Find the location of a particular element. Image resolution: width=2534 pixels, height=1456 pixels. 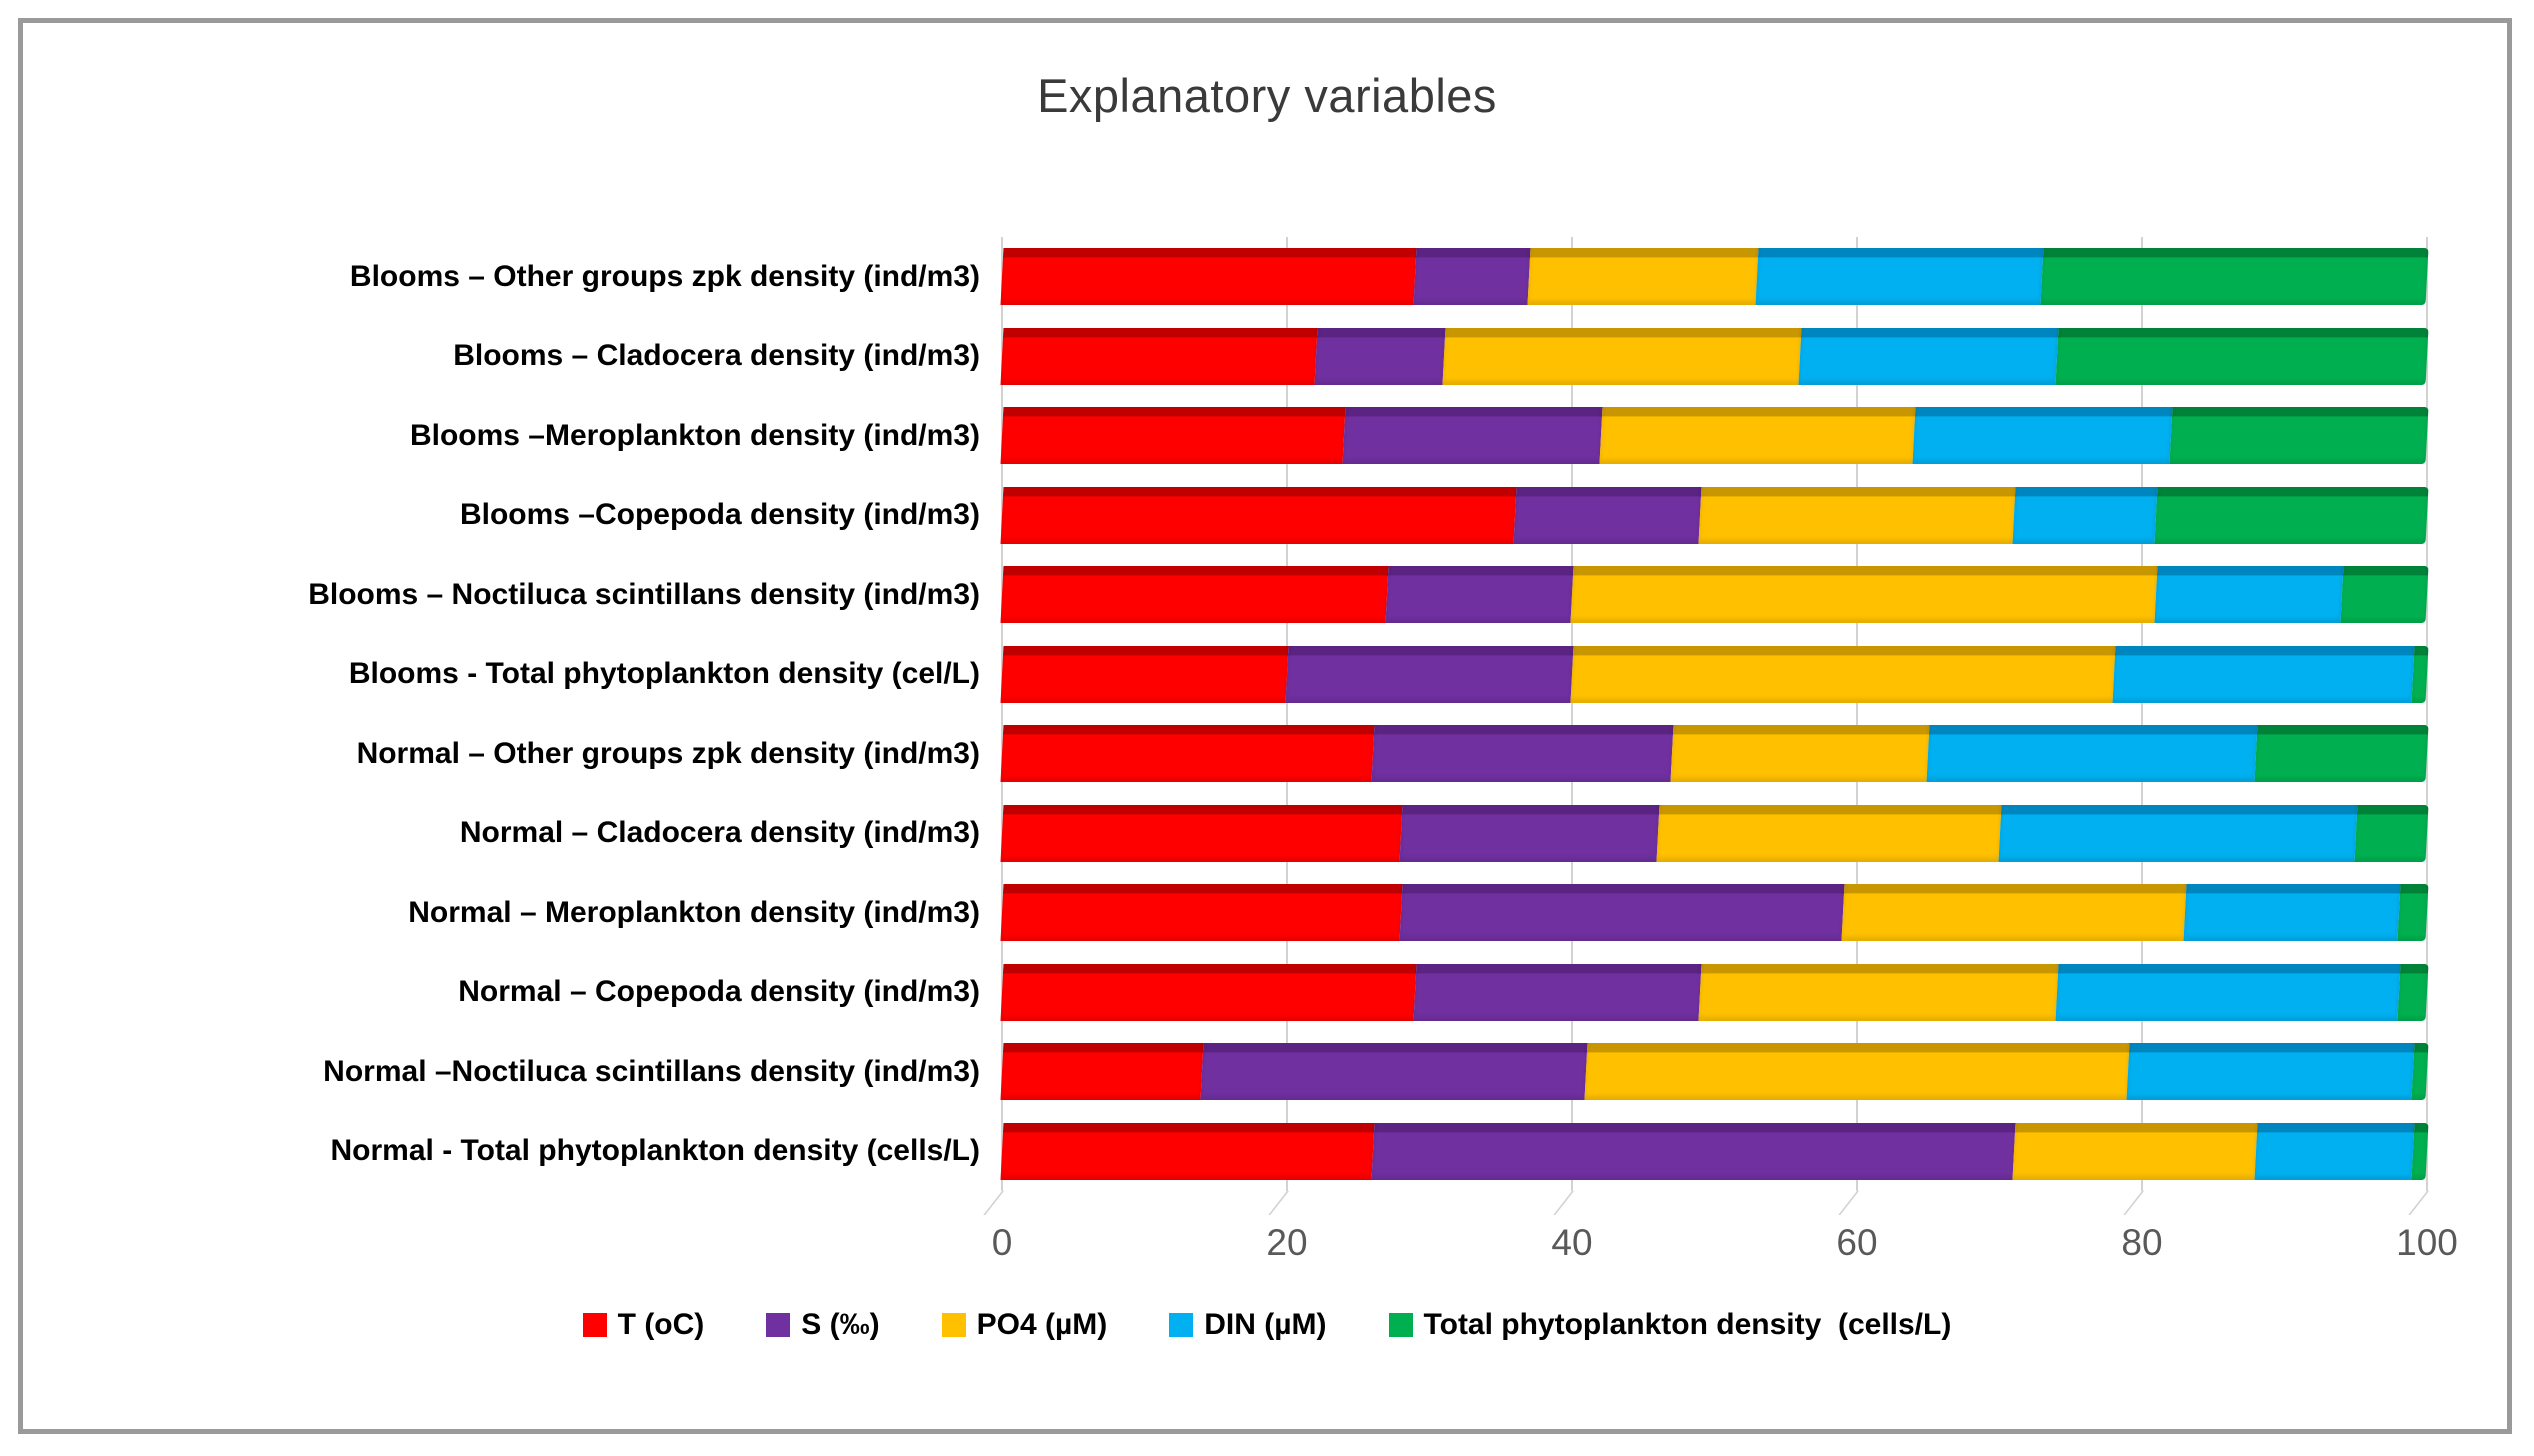

category-label: Blooms –Meroplankton density (ind/m3) is located at coordinates (694, 435).